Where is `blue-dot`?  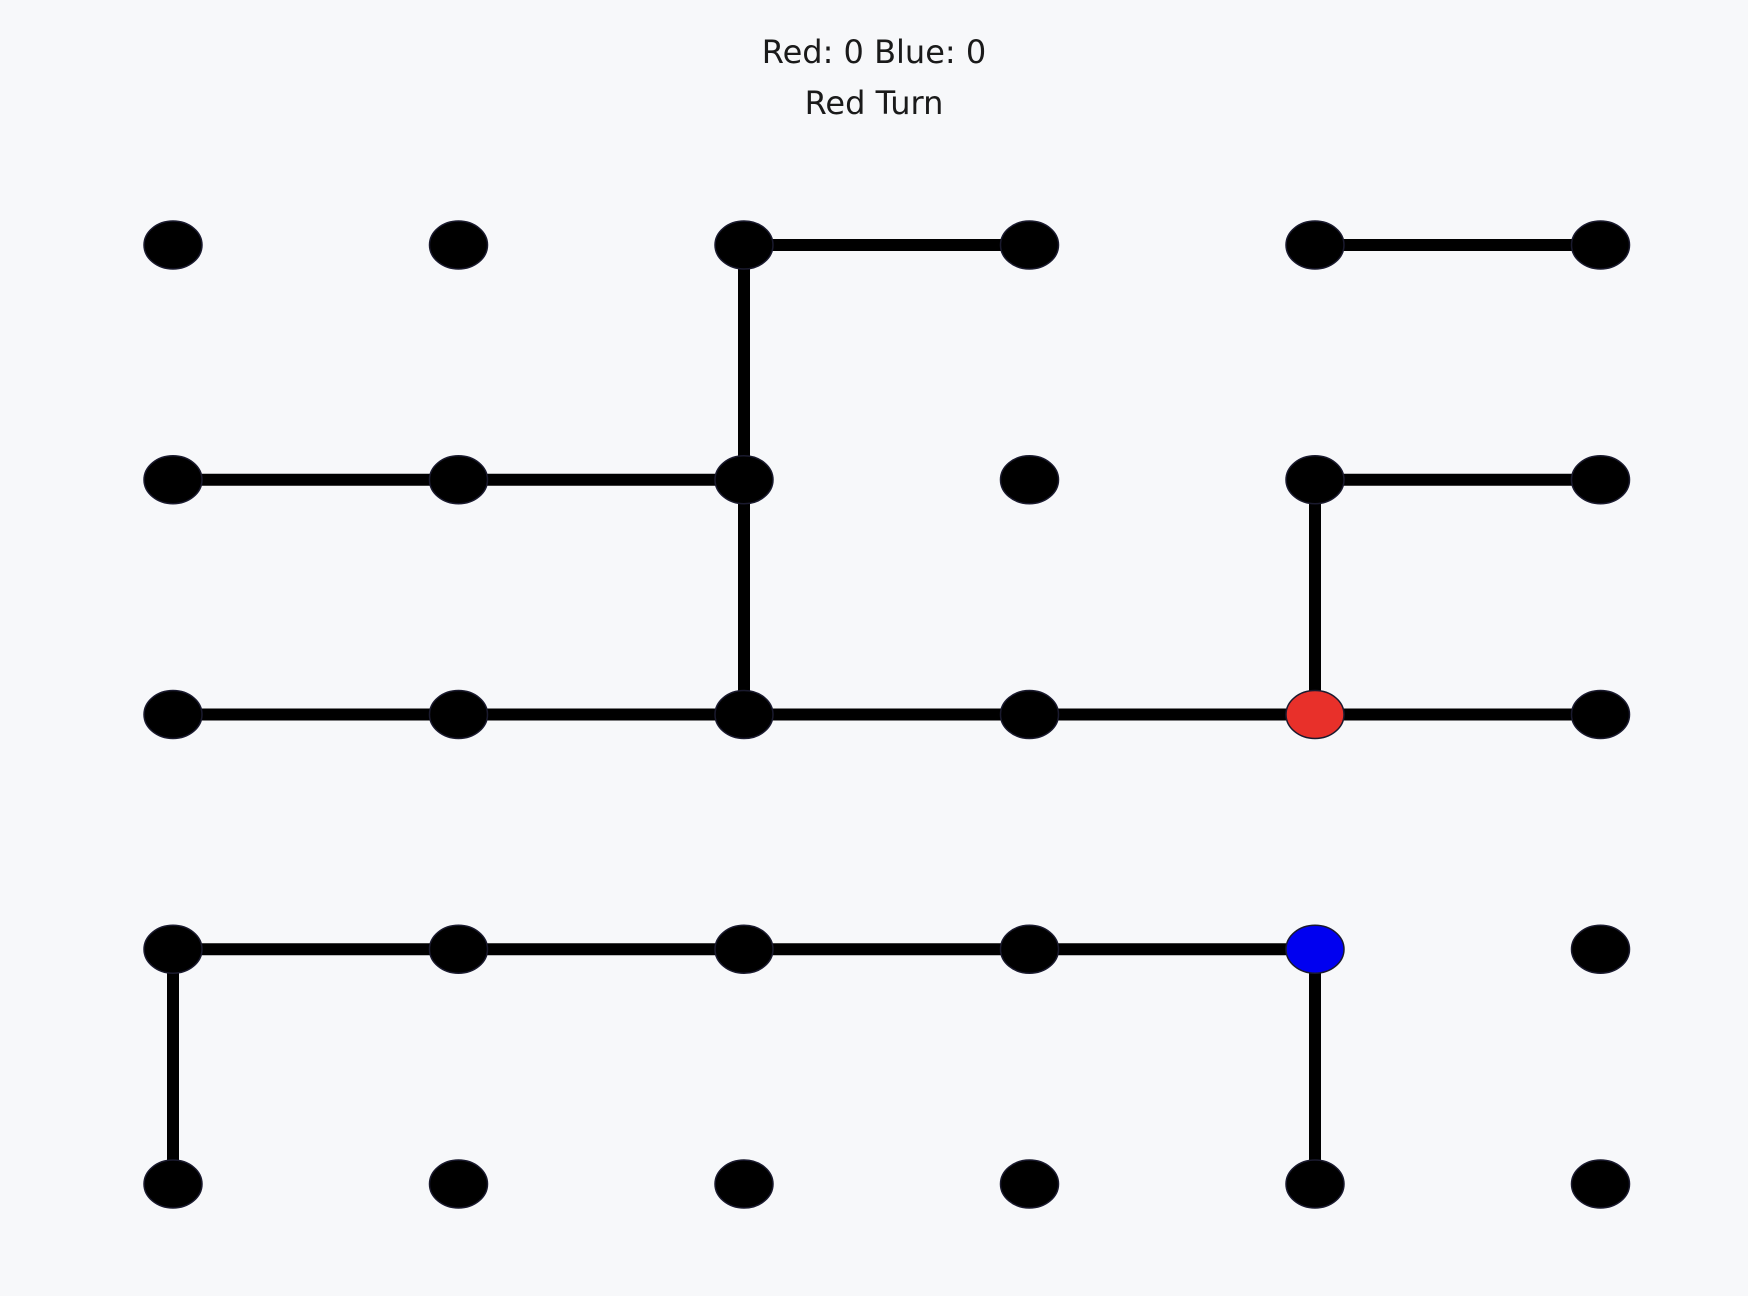 blue-dot is located at coordinates (1315, 949).